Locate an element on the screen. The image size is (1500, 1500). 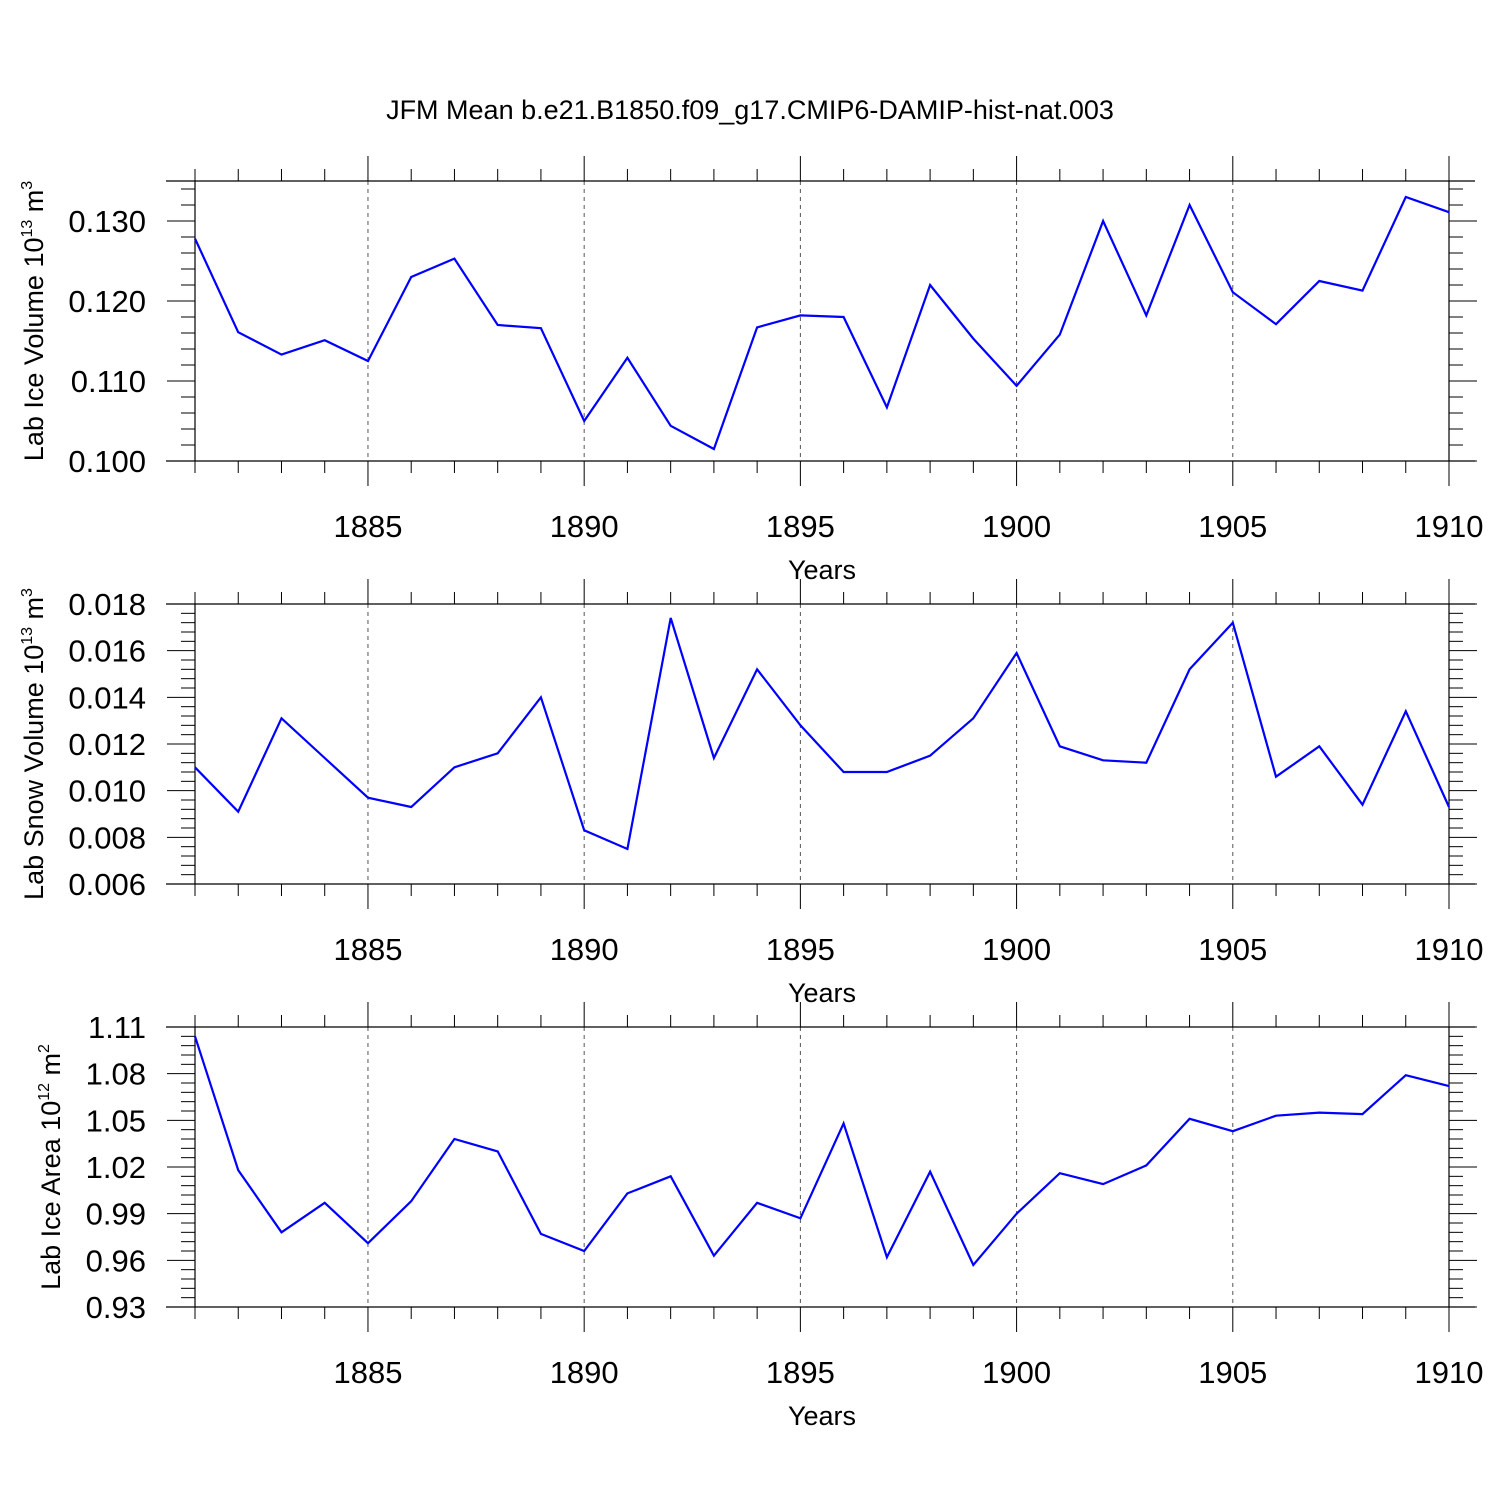
y-axis-title: Lab Snow Volume 1013 m3 is located at coordinates (34, 744).